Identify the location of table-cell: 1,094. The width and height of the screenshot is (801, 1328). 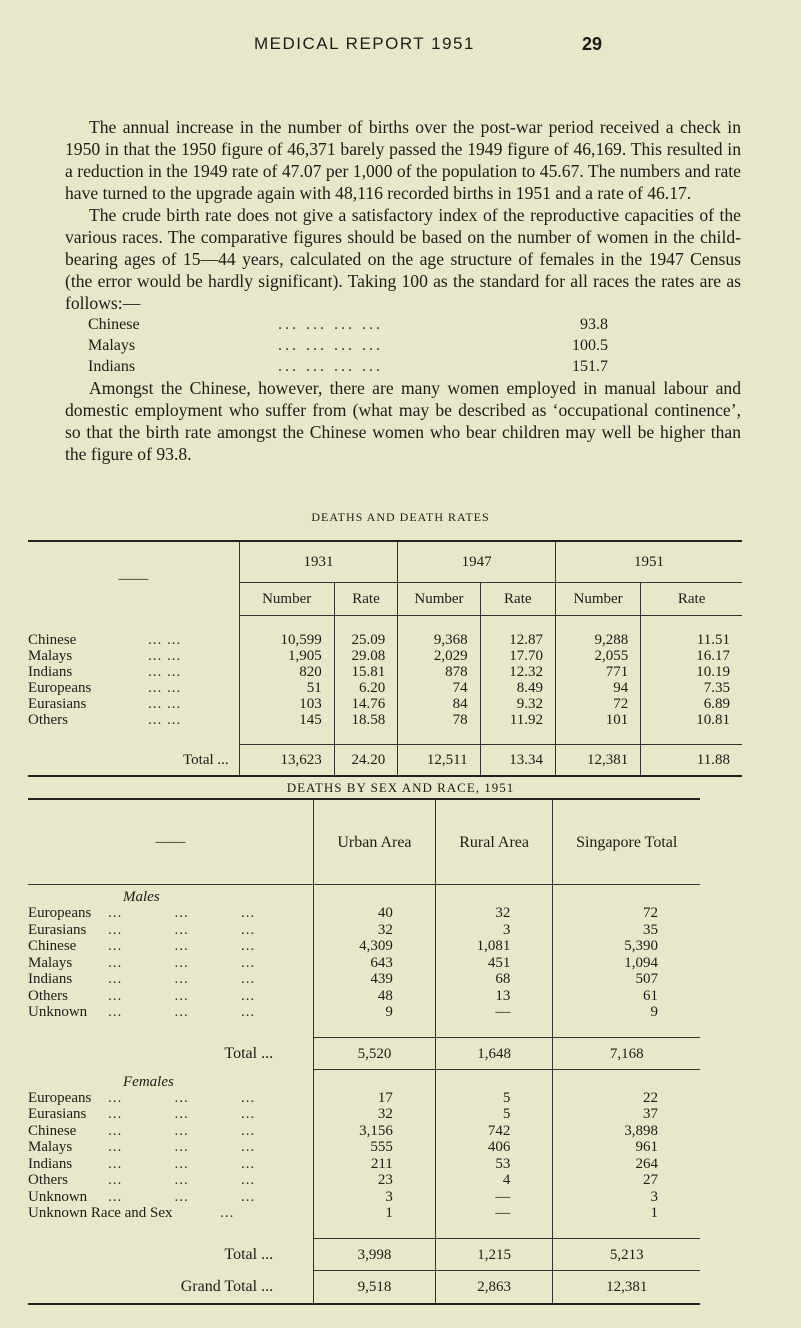
(626, 962).